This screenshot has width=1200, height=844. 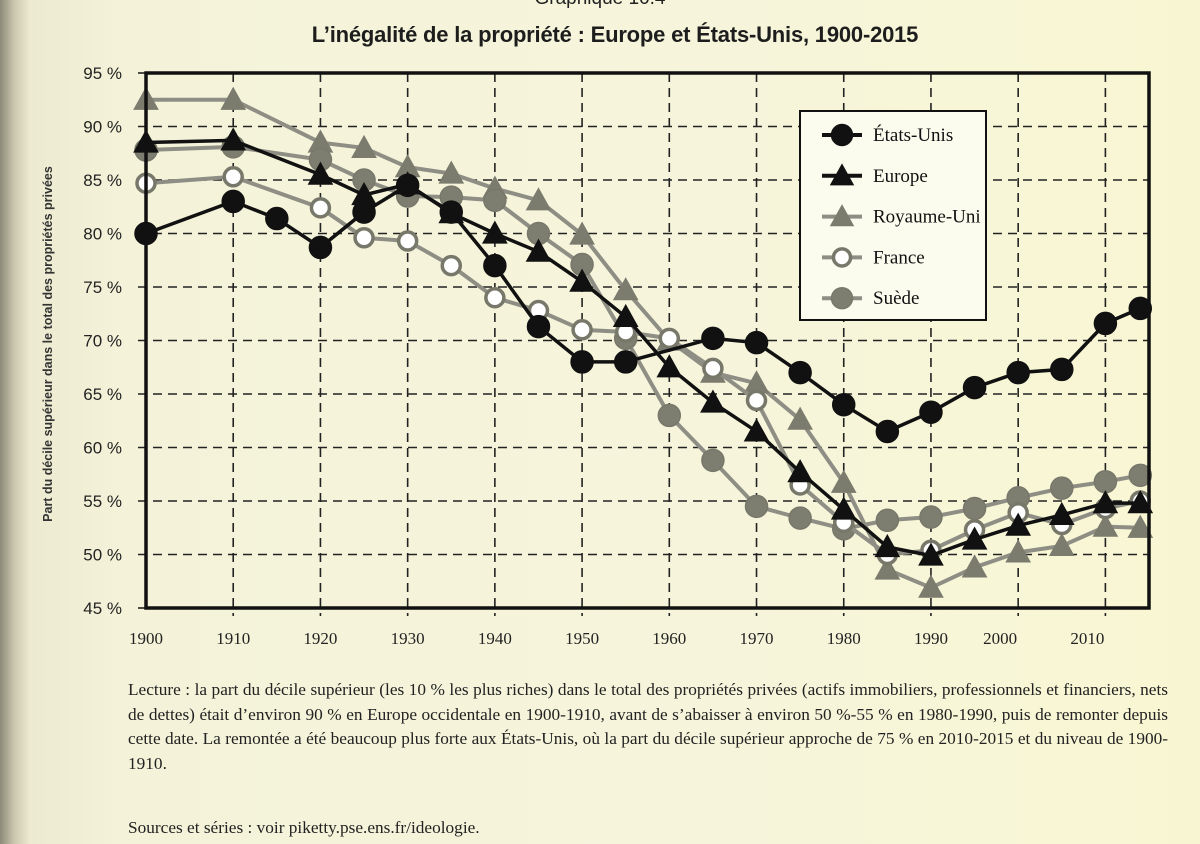 What do you see at coordinates (233, 638) in the screenshot?
I see `x-tick-label: 1910` at bounding box center [233, 638].